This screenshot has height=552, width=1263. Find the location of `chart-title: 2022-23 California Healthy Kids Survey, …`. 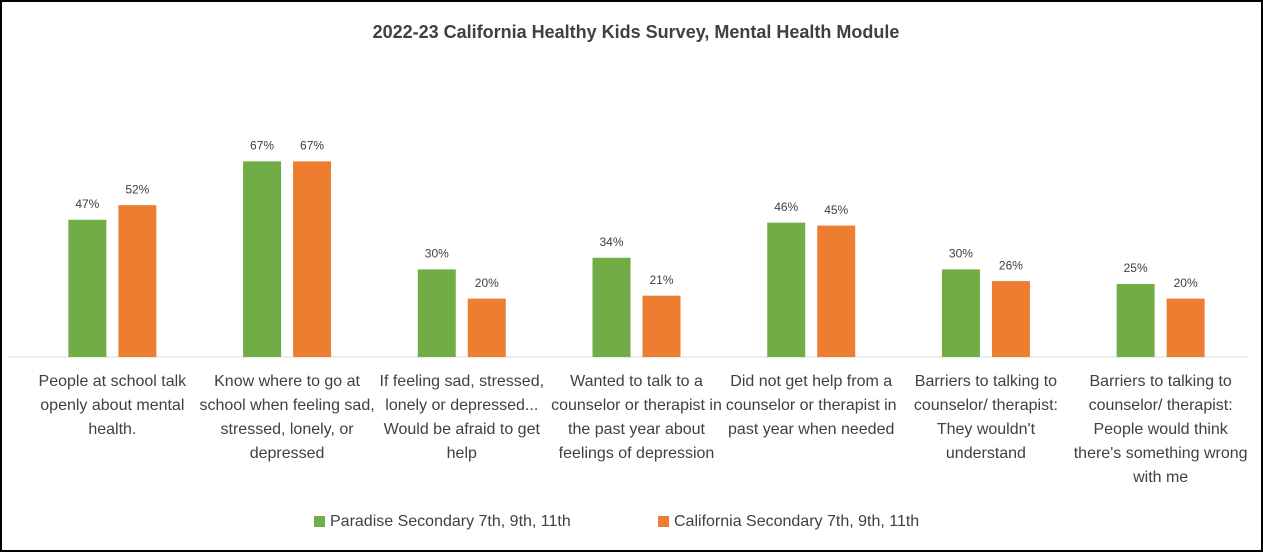

chart-title: 2022-23 California Healthy Kids Survey, … is located at coordinates (636, 32).